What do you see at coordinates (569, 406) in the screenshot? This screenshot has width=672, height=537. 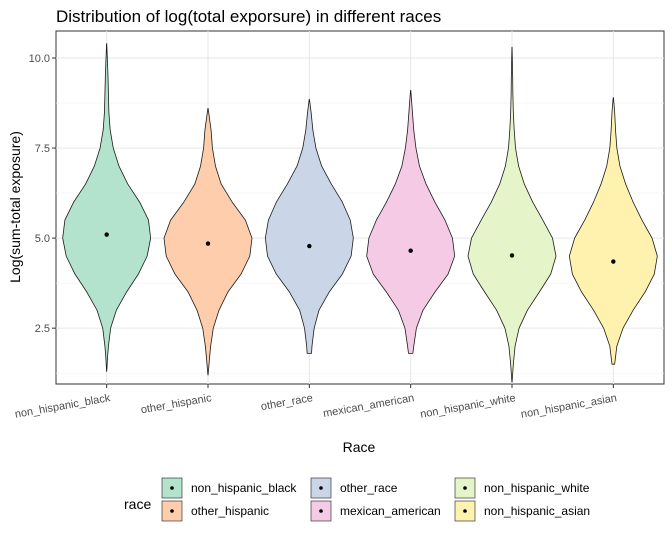 I see `x-tick-label: non_hispanic_asian` at bounding box center [569, 406].